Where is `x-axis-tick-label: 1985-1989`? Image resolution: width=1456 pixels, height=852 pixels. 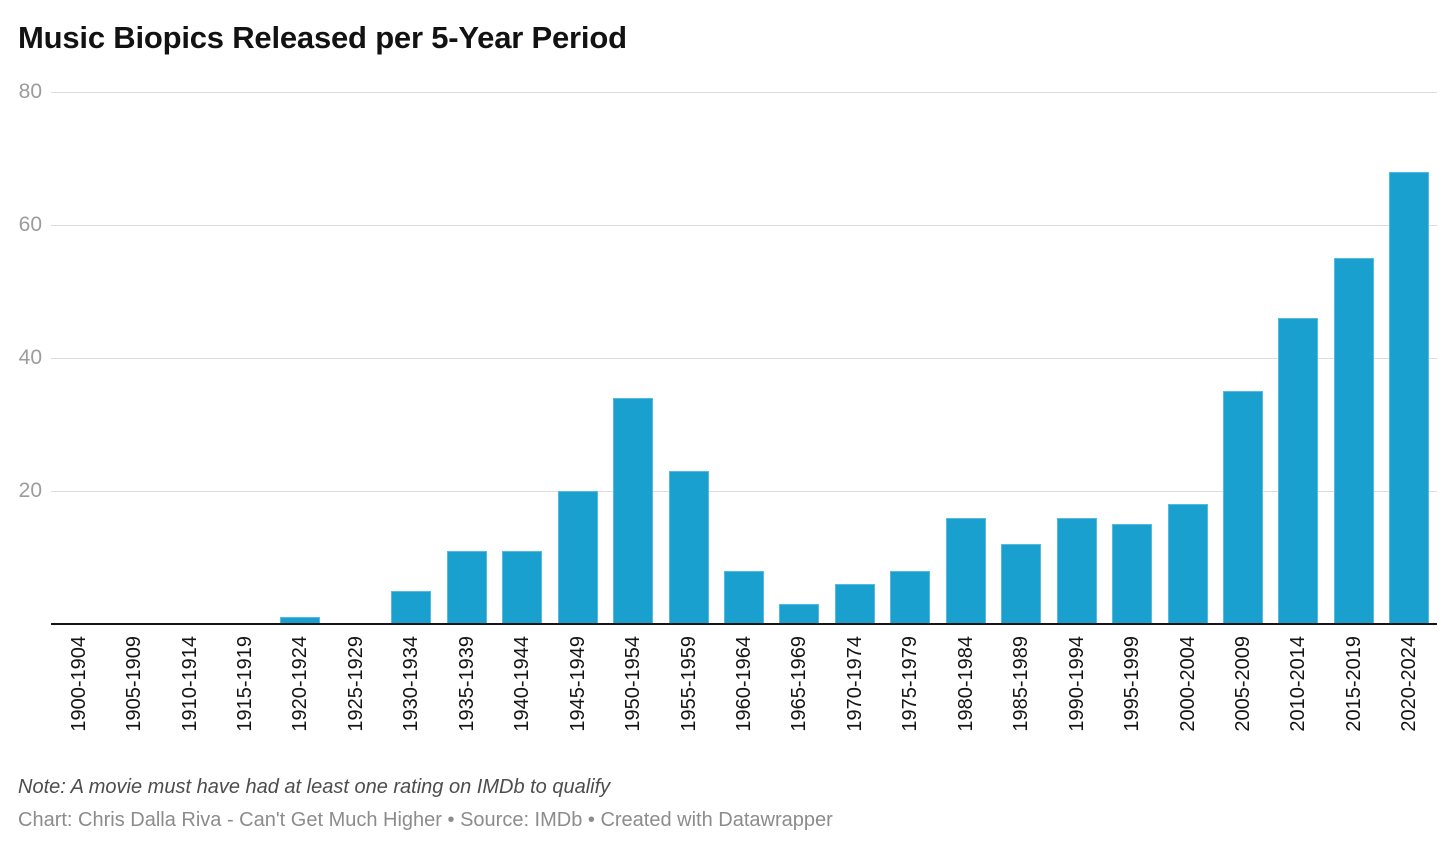
x-axis-tick-label: 1985-1989 is located at coordinates (1021, 684).